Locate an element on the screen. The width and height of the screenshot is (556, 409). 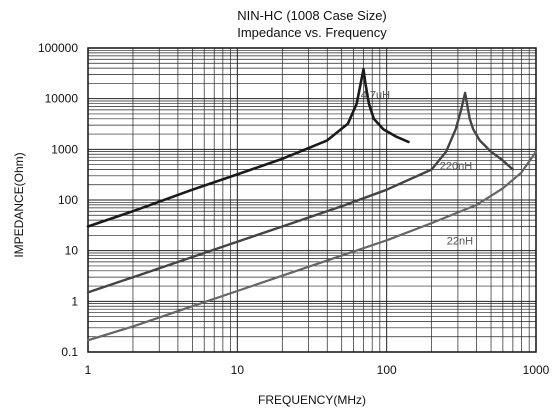
y-tick-label: 100000 is located at coordinates (58, 48).